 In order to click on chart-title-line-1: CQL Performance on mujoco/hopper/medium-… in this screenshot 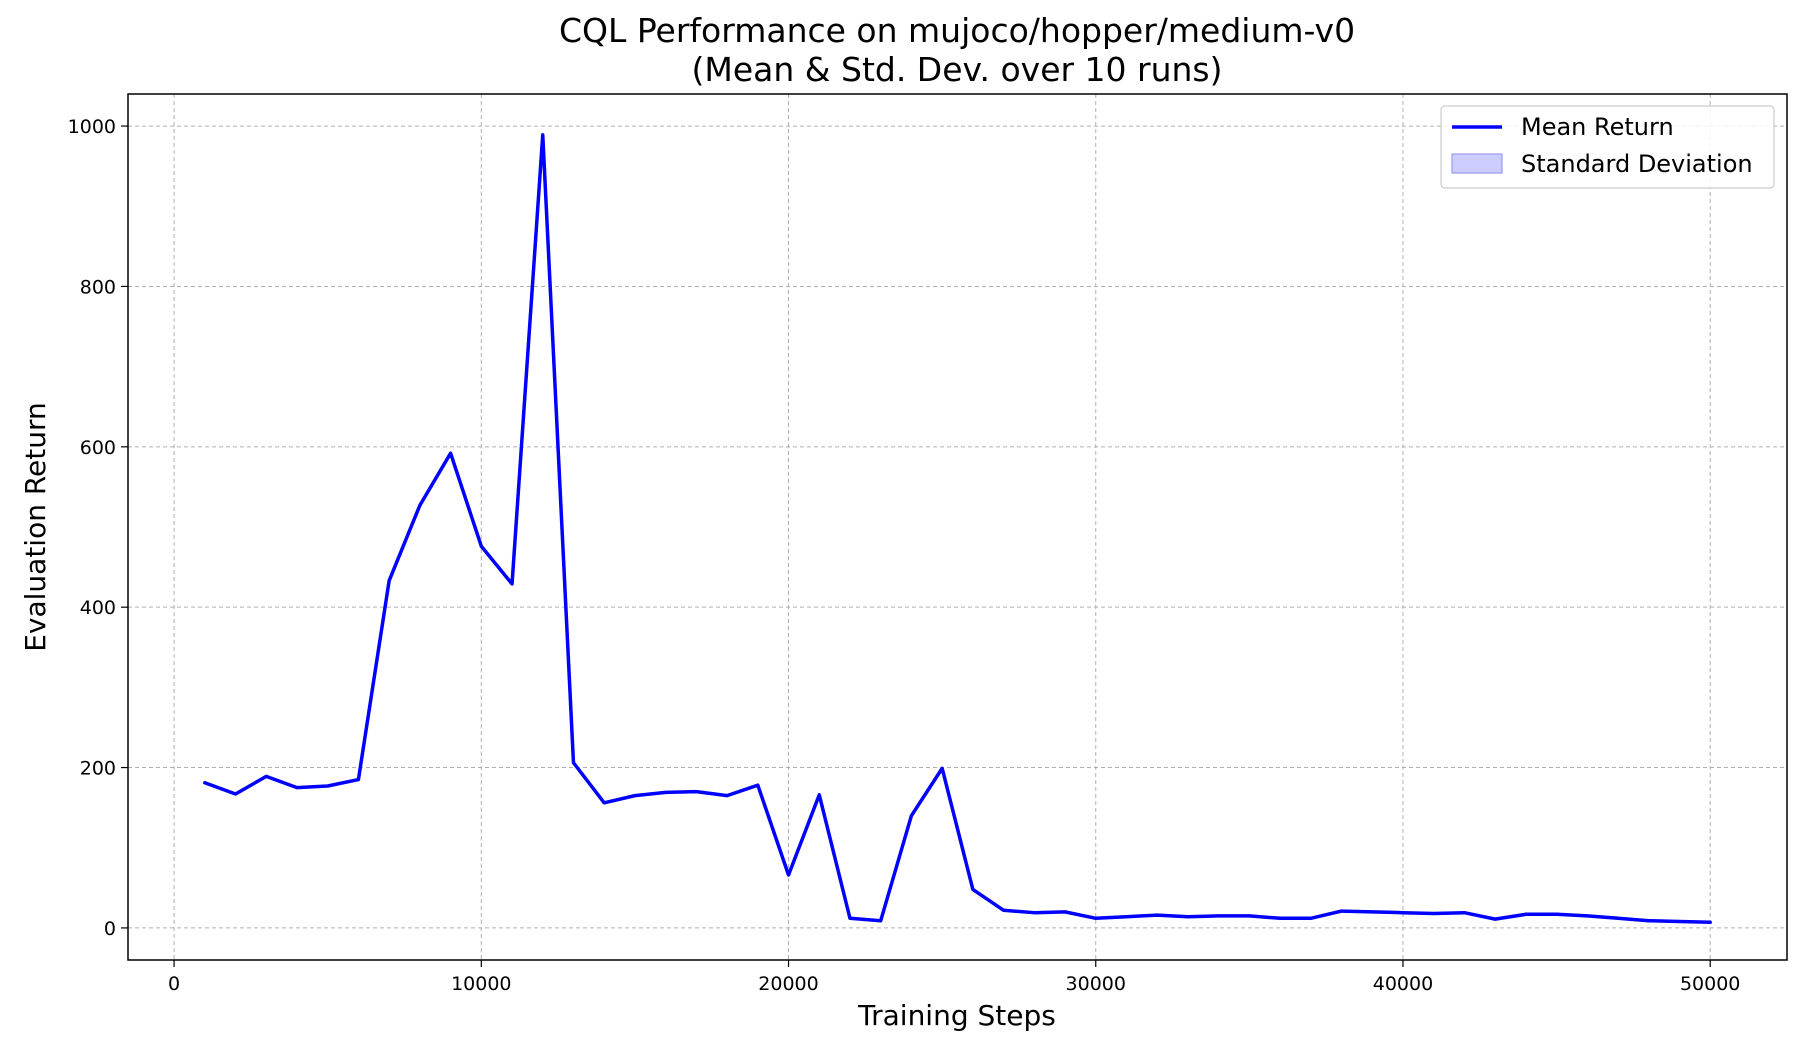, I will do `click(957, 30)`.